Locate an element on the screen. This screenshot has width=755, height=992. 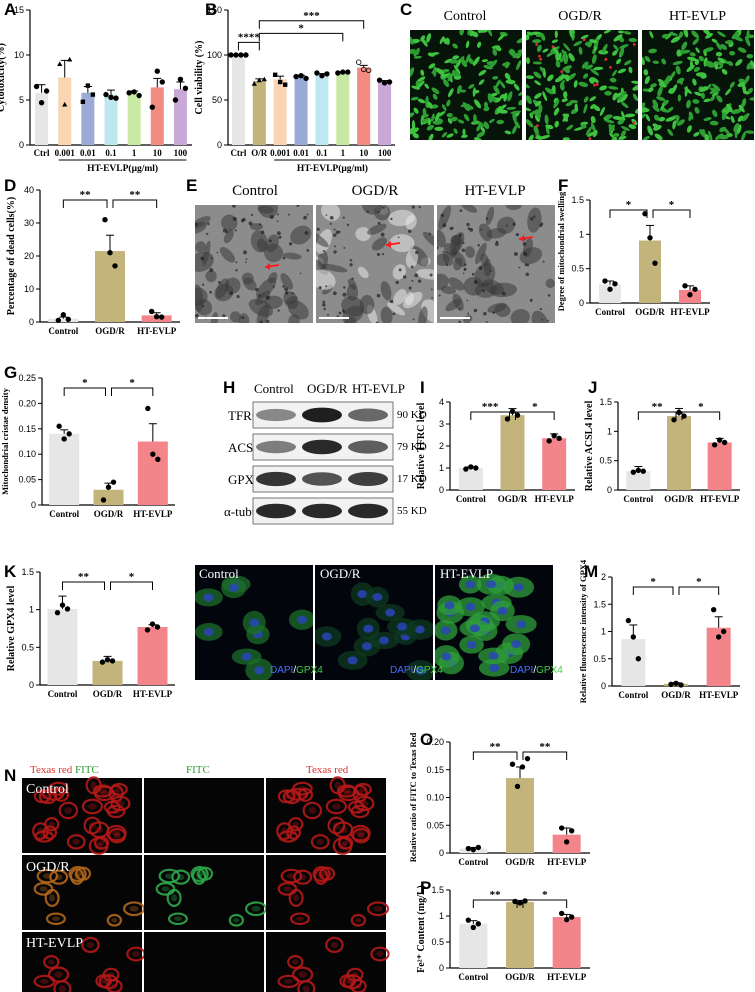
c-image-ogdr is located at coordinates (582, 85).